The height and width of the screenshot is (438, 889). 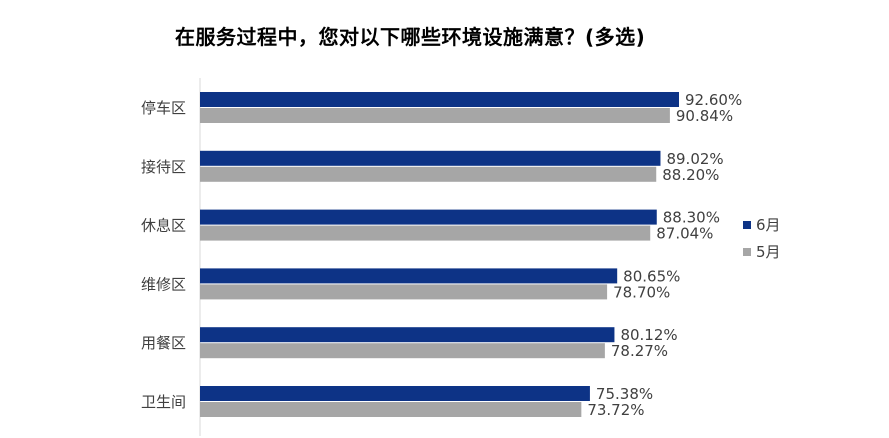 What do you see at coordinates (694, 159) in the screenshot?
I see `data-label: 89.02%` at bounding box center [694, 159].